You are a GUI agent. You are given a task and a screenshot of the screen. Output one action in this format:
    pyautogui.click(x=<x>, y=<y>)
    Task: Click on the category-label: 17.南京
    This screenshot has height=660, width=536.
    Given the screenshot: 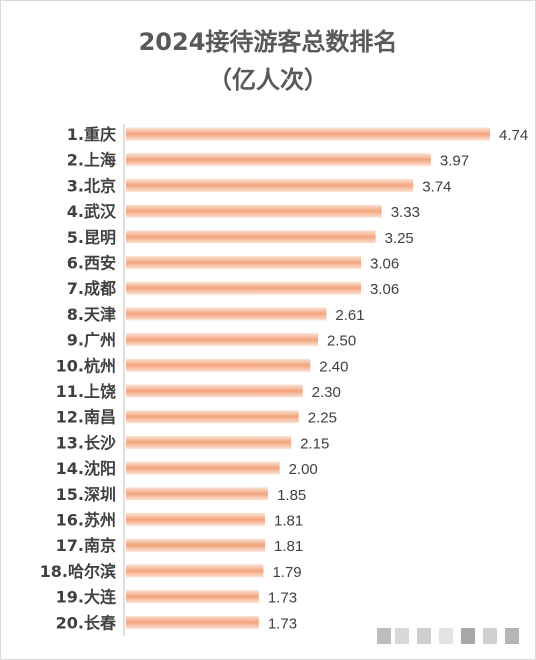 What is the action you would take?
    pyautogui.click(x=86, y=545)
    